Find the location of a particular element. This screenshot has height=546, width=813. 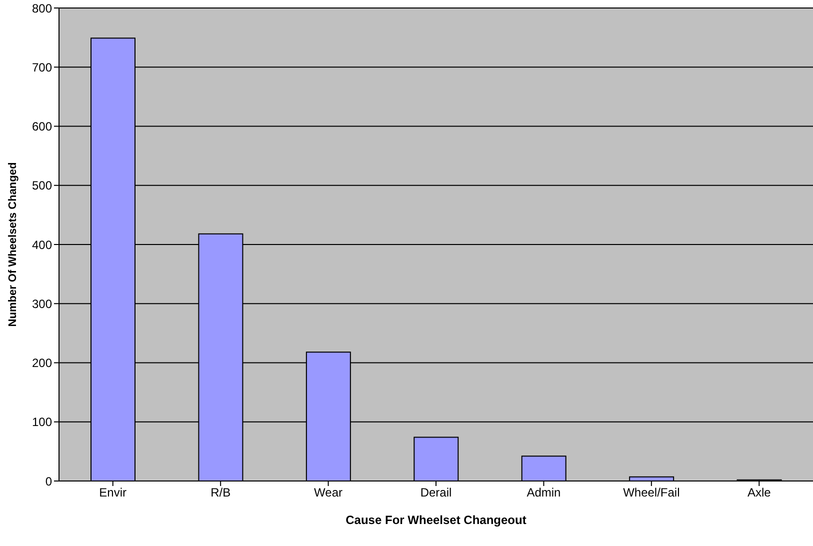

x-tick-label: Axle is located at coordinates (759, 493).